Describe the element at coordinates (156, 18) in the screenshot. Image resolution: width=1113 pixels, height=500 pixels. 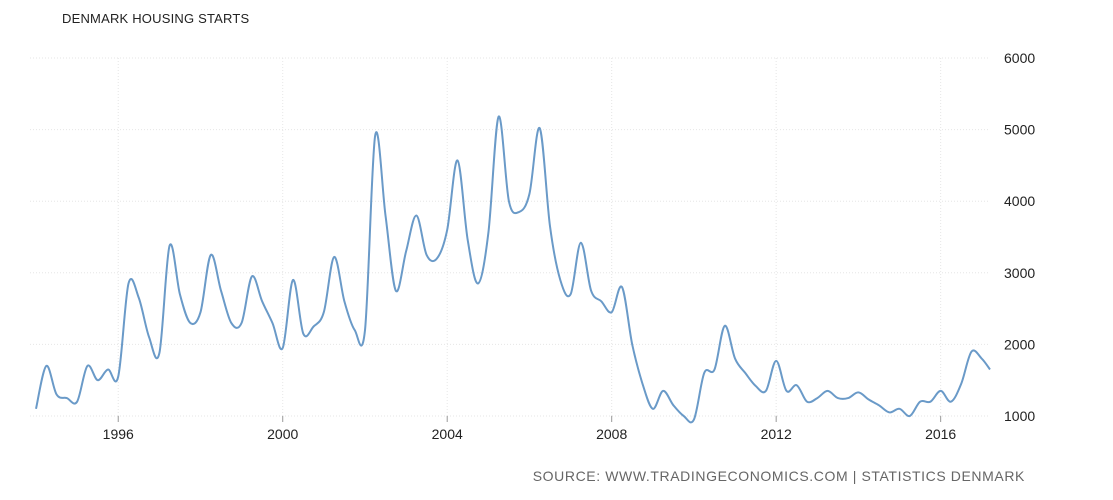
I see `chart-title: DENMARK HOUSING STARTS` at that location.